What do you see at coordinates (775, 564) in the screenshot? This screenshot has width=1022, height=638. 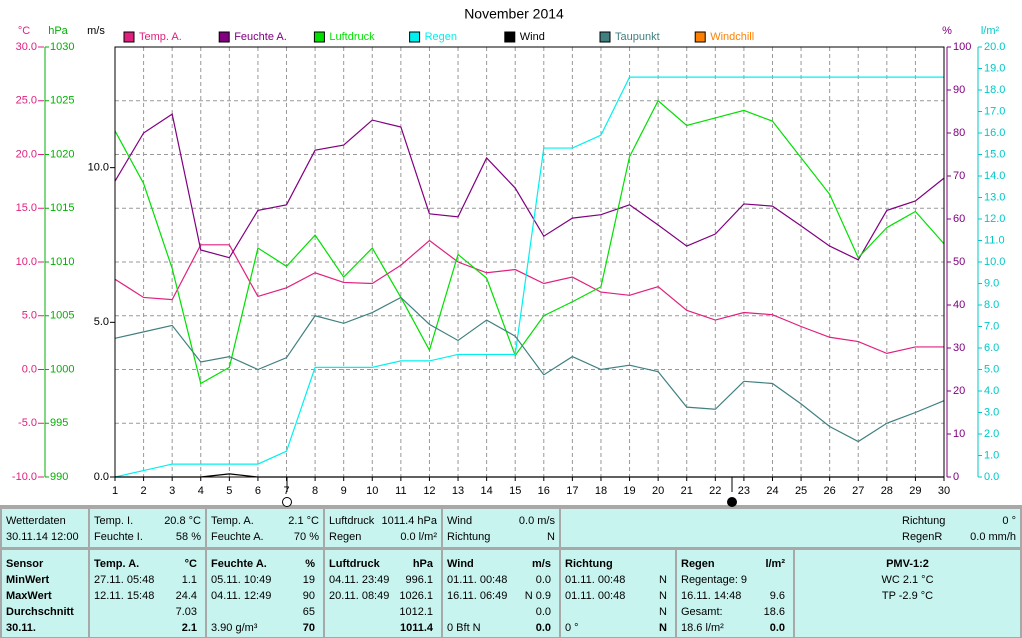 I see `stats-value: l/m²` at bounding box center [775, 564].